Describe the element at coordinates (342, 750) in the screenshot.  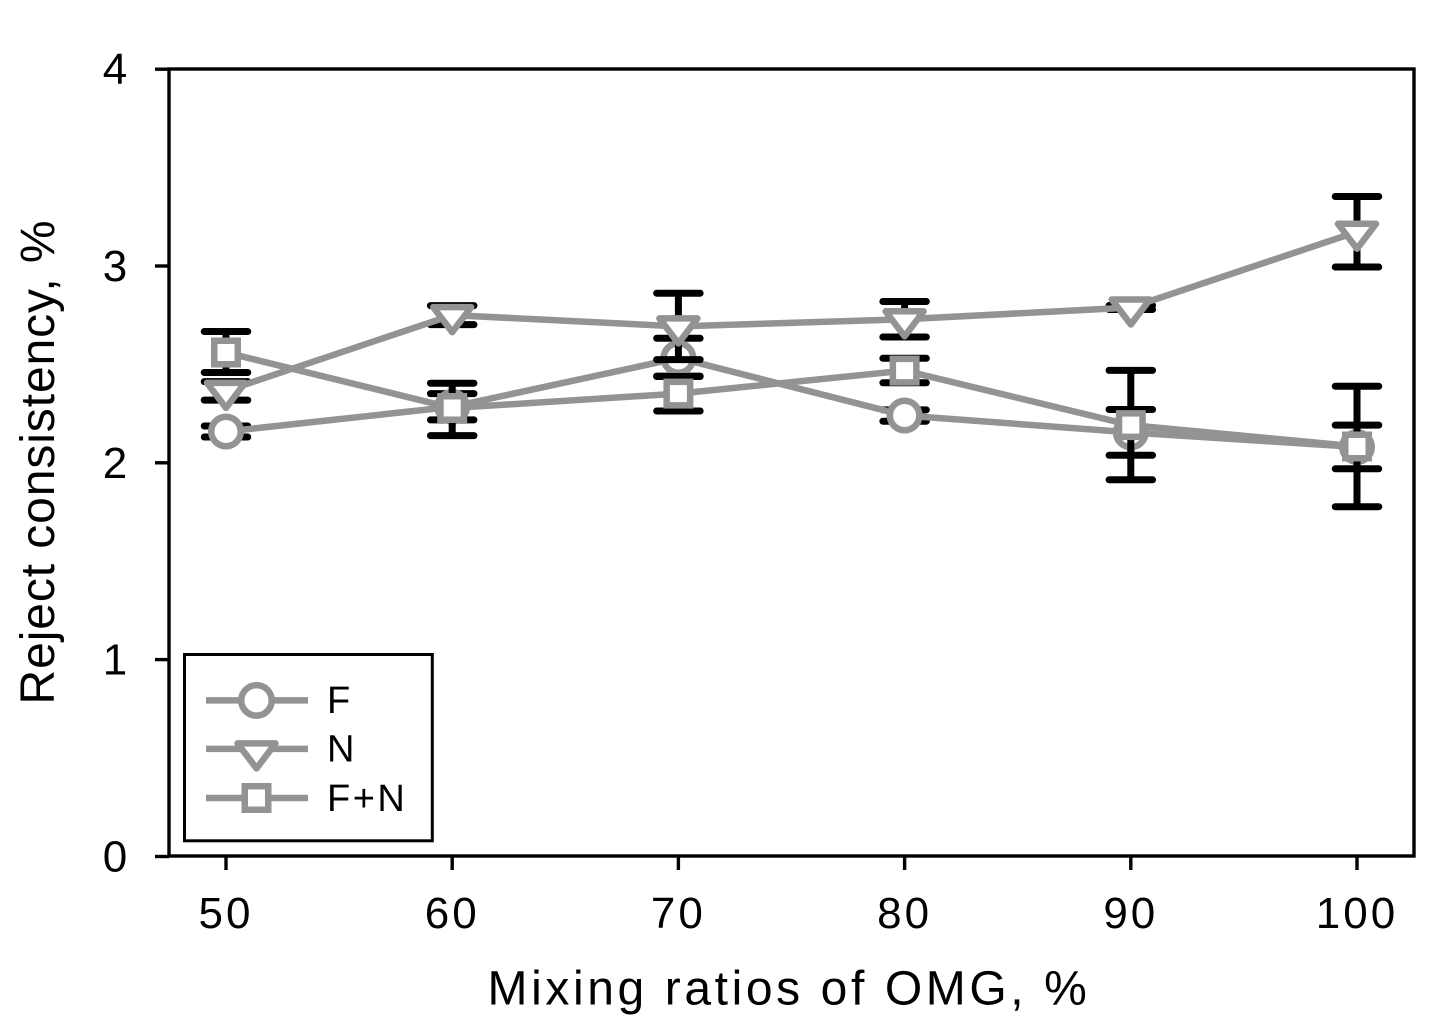
I see `svg-text: N` at that location.